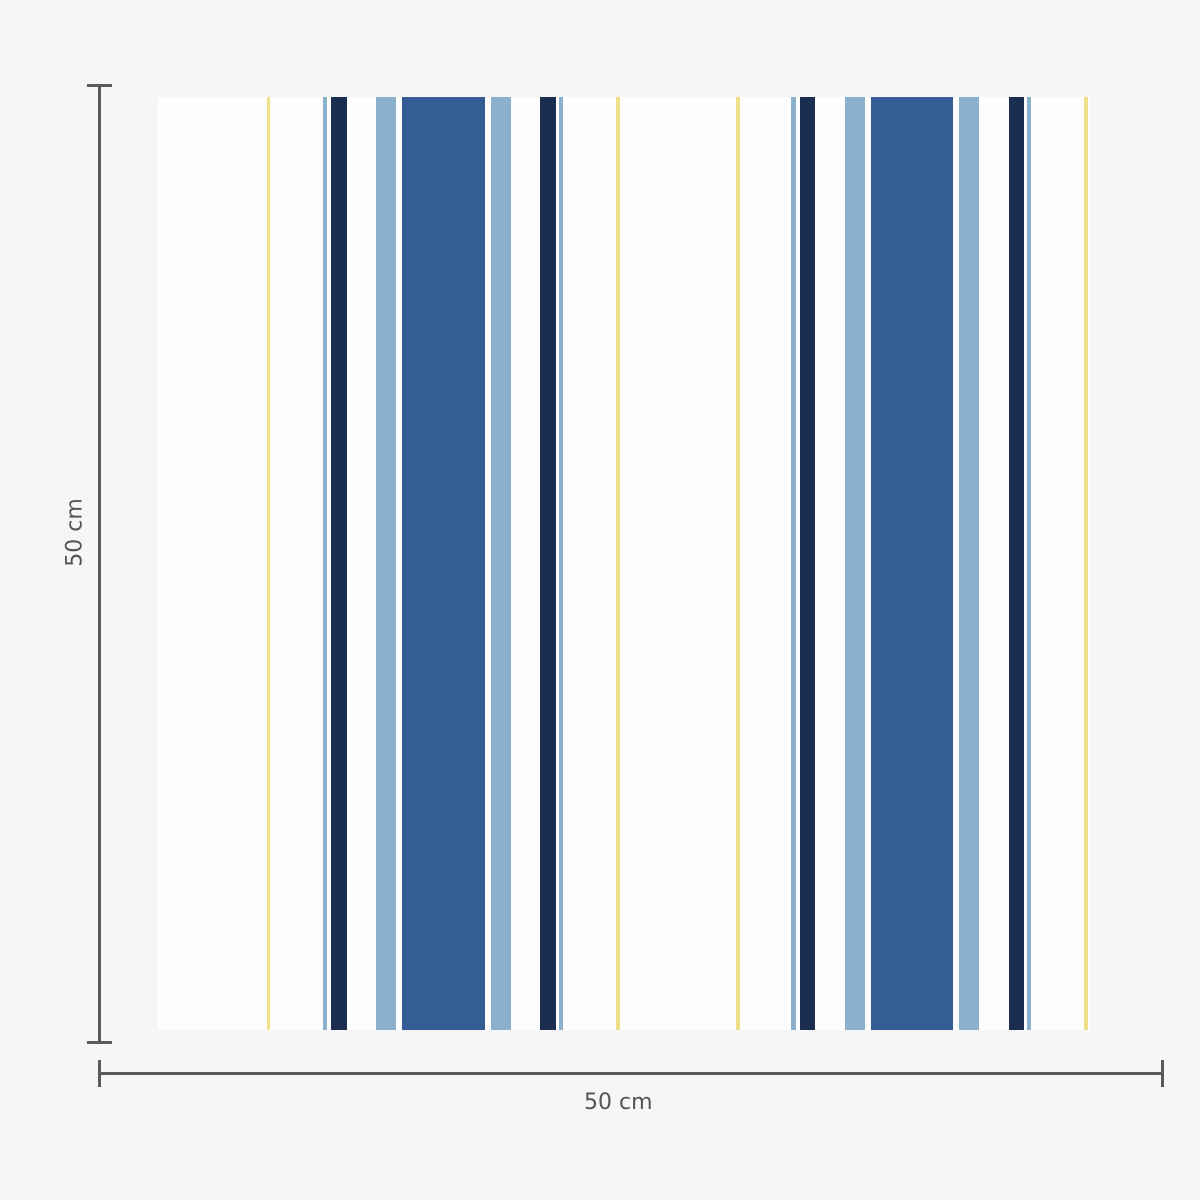 This screenshot has height=1200, width=1200. Describe the element at coordinates (99, 1042) in the screenshot. I see `height-ruler-cap-bottom` at that location.